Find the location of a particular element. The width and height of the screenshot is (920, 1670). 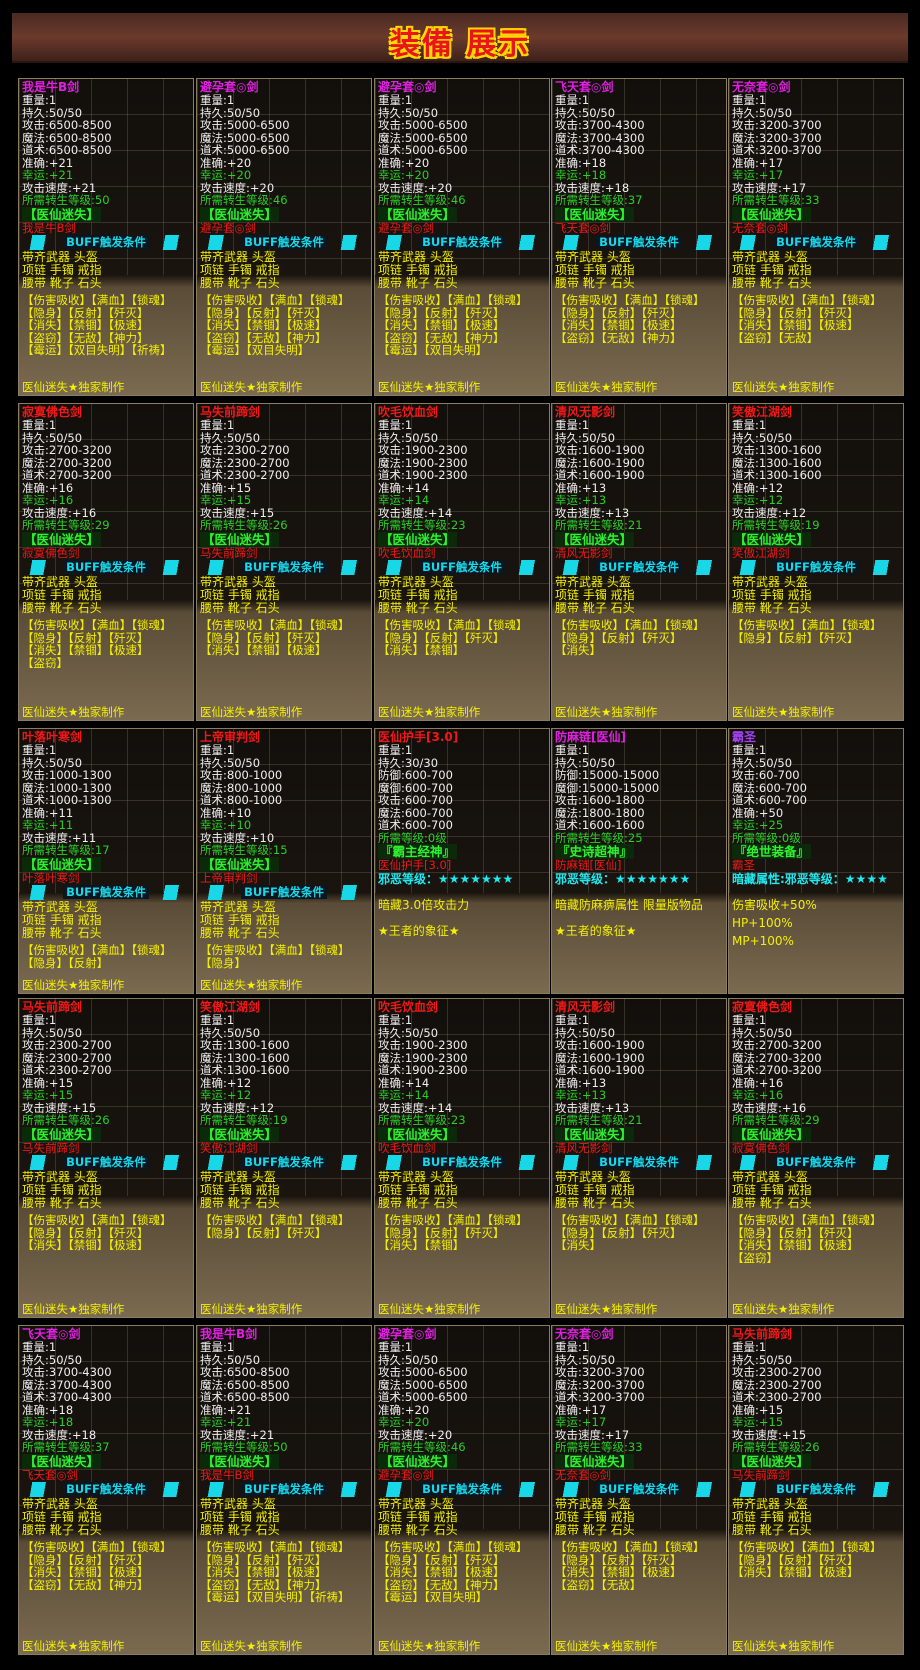

item-stat: 道术:1900-2300 is located at coordinates (423, 1070).